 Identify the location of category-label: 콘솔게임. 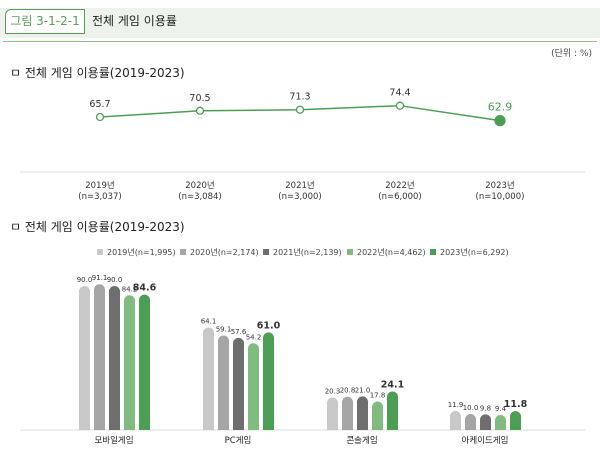
(361, 440).